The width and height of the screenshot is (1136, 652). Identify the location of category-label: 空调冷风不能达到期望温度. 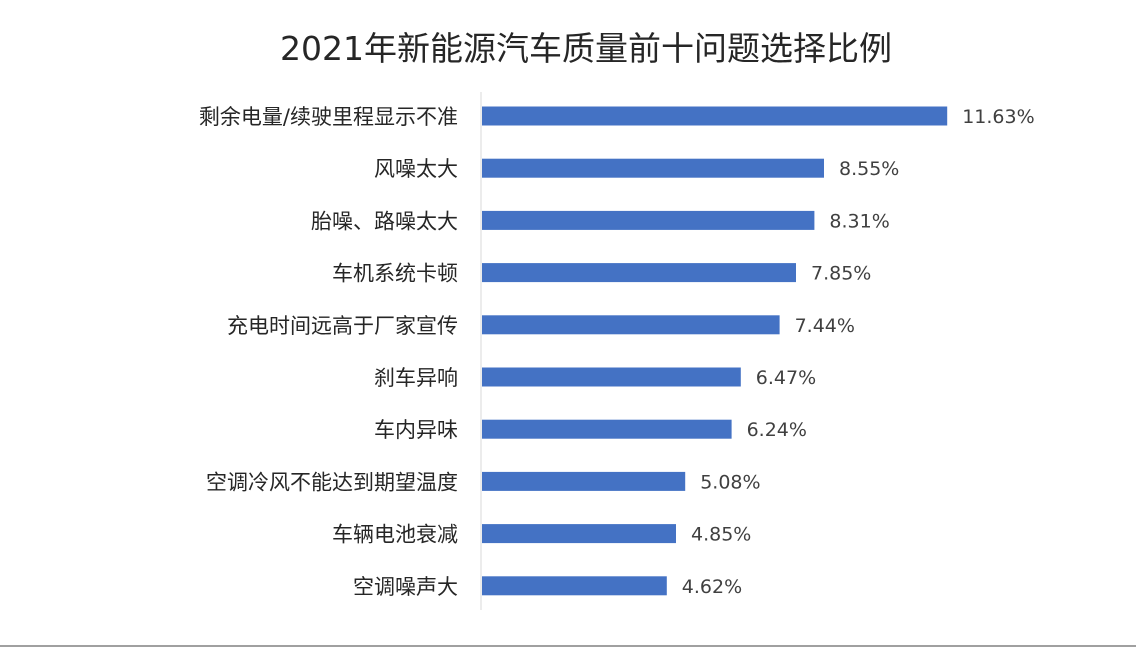
(332, 482).